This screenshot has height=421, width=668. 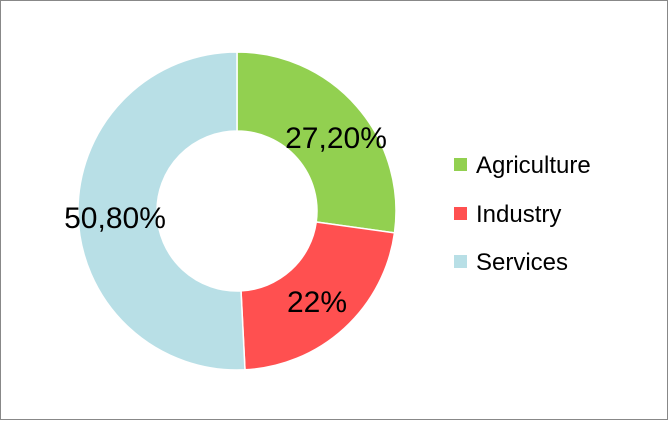 I want to click on slice-industry, so click(x=318, y=296).